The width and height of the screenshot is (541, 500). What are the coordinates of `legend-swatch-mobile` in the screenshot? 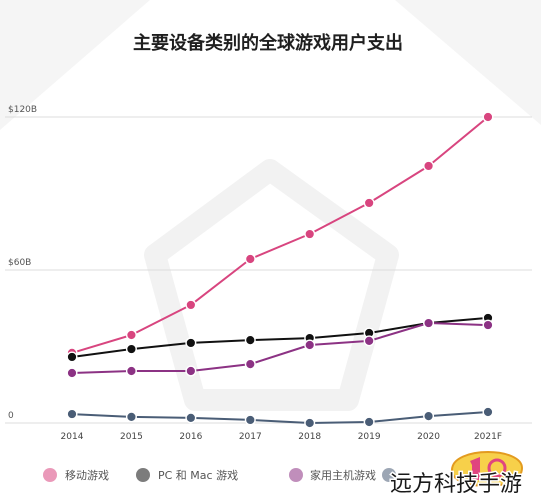 It's located at (50, 475).